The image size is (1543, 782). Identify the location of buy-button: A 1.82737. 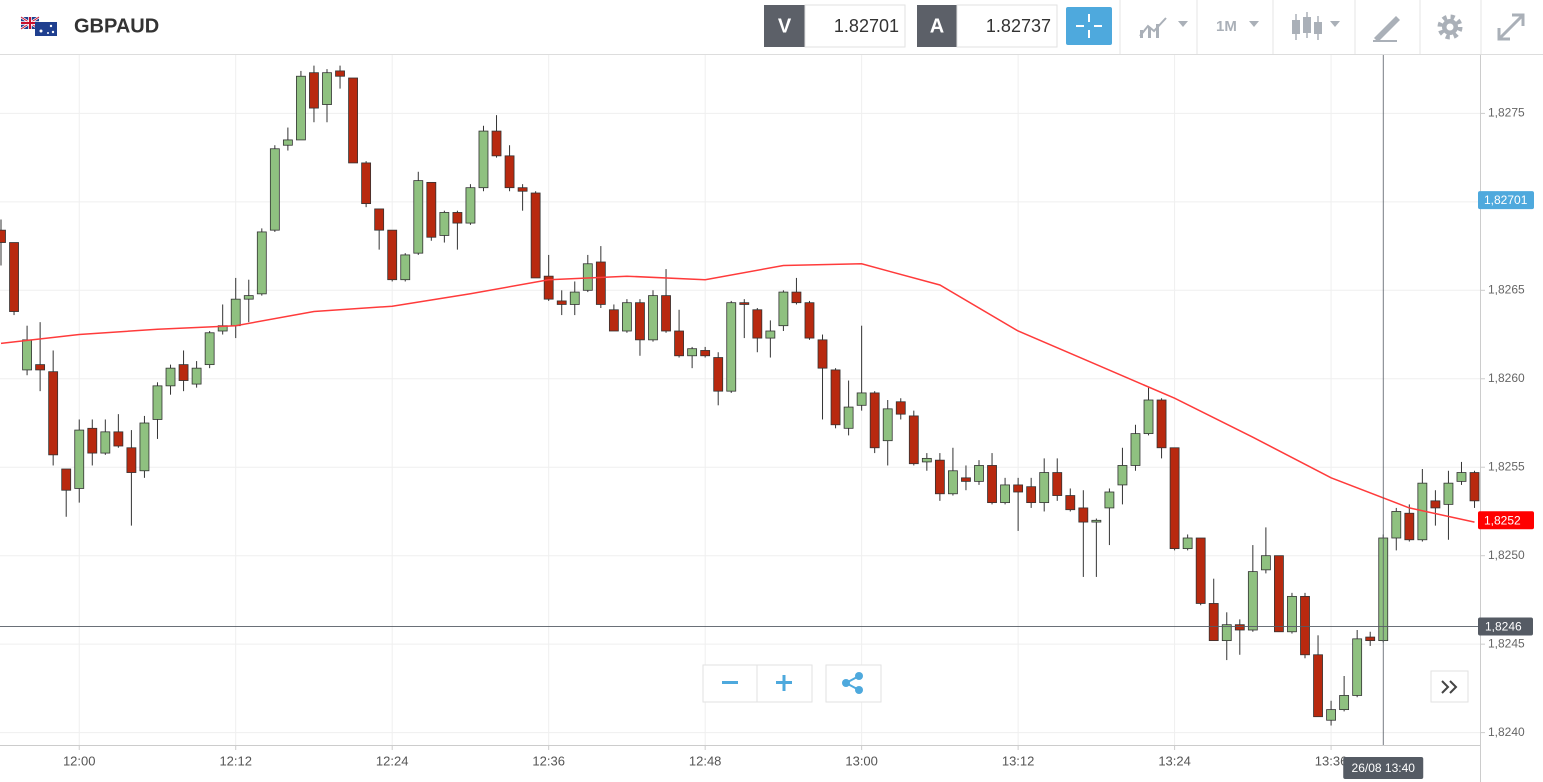
(987, 26).